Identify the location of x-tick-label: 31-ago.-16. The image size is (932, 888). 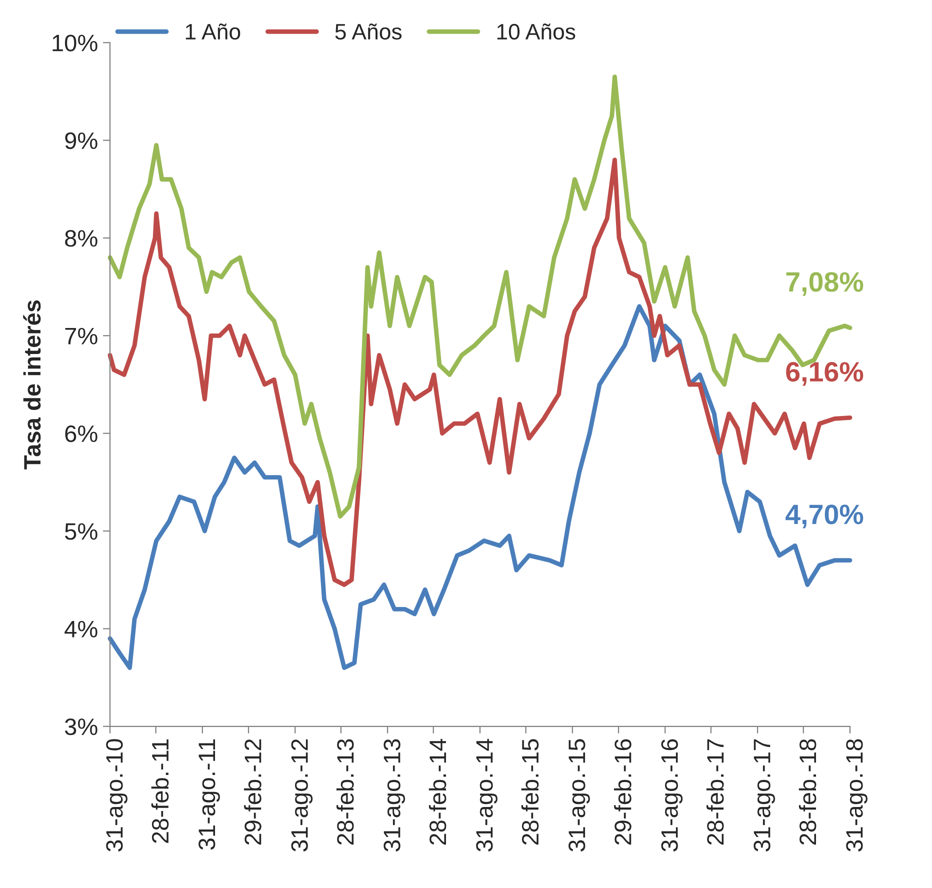
(672, 795).